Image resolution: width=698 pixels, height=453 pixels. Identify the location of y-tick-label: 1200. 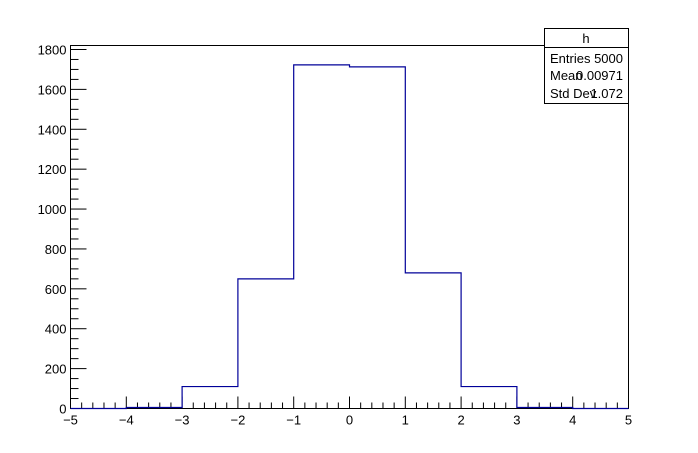
(52, 169).